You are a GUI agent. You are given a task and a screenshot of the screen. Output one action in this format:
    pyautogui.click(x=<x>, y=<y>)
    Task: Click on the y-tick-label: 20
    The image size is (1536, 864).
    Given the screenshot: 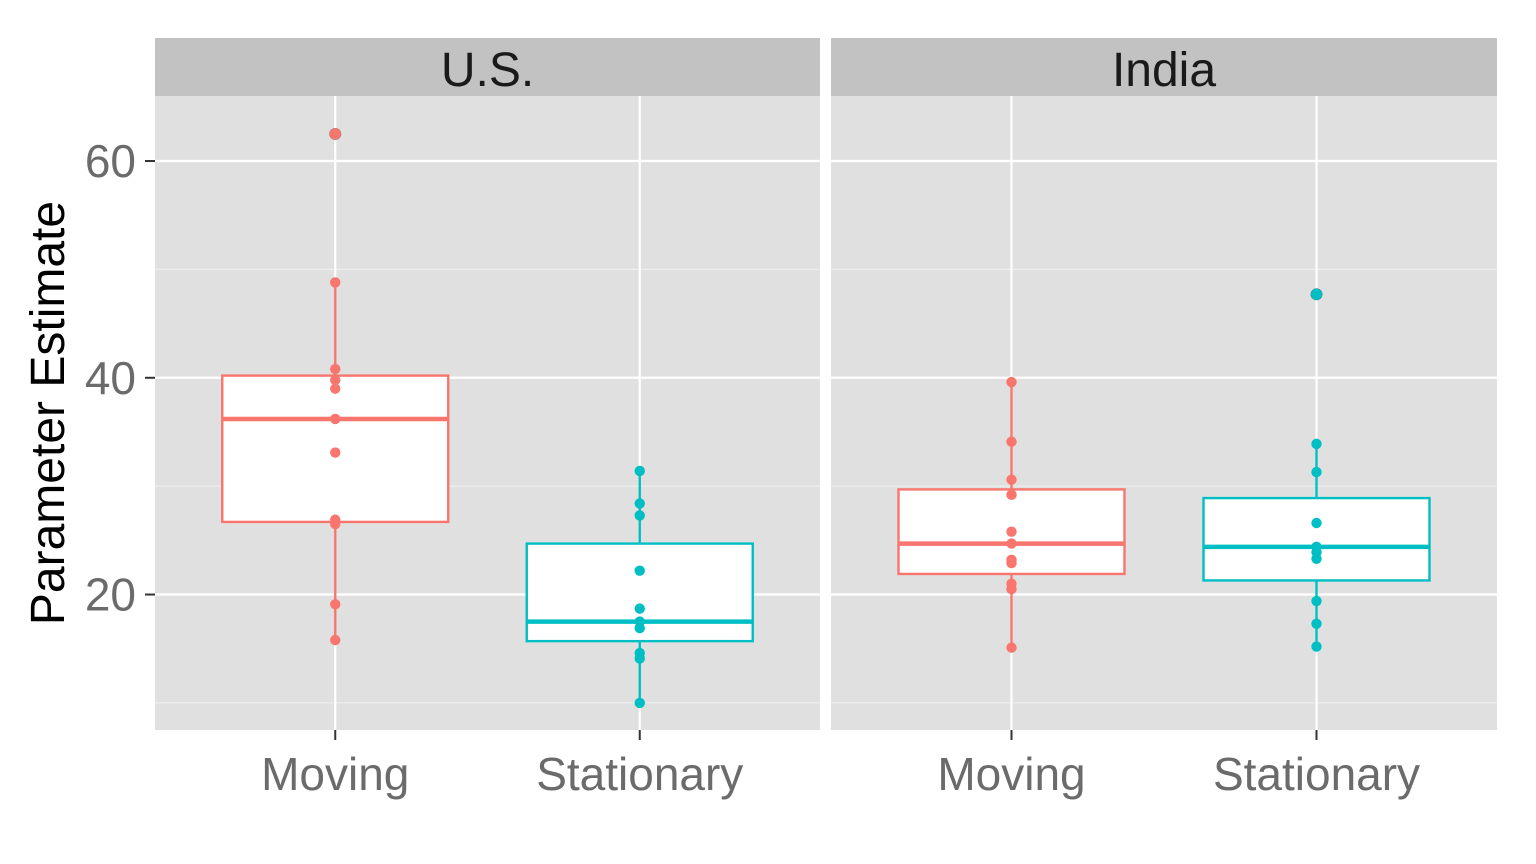 What is the action you would take?
    pyautogui.click(x=110, y=595)
    